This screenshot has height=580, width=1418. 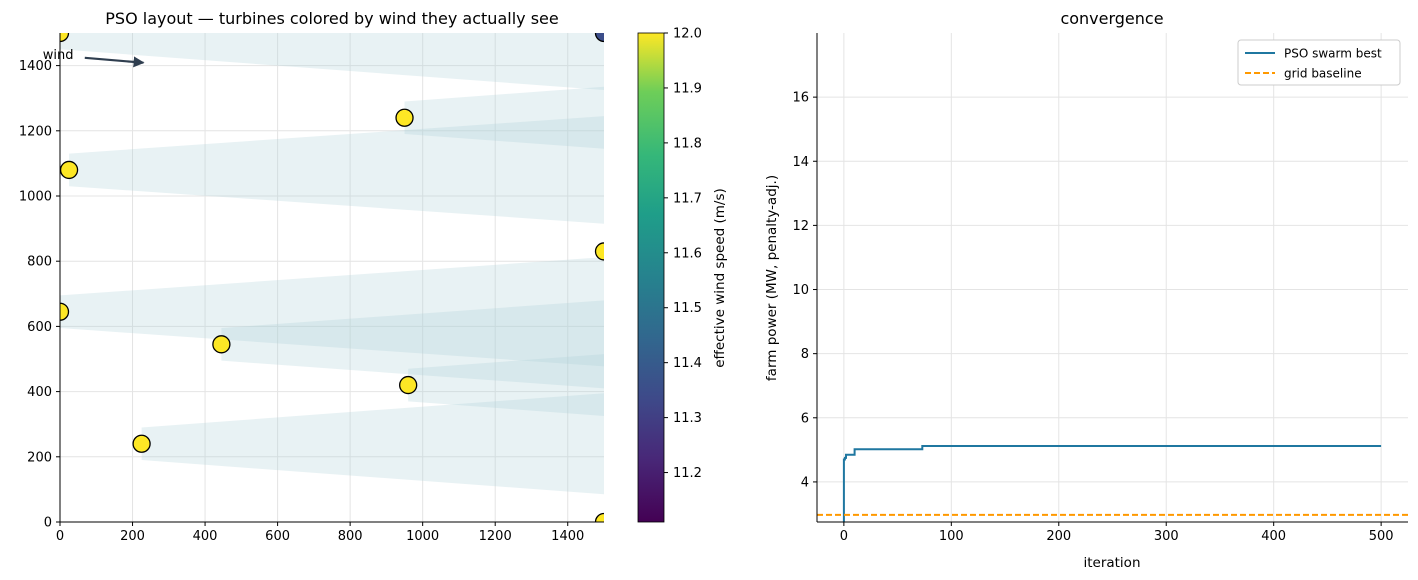 I want to click on x-tick-label: 600, so click(x=277, y=536).